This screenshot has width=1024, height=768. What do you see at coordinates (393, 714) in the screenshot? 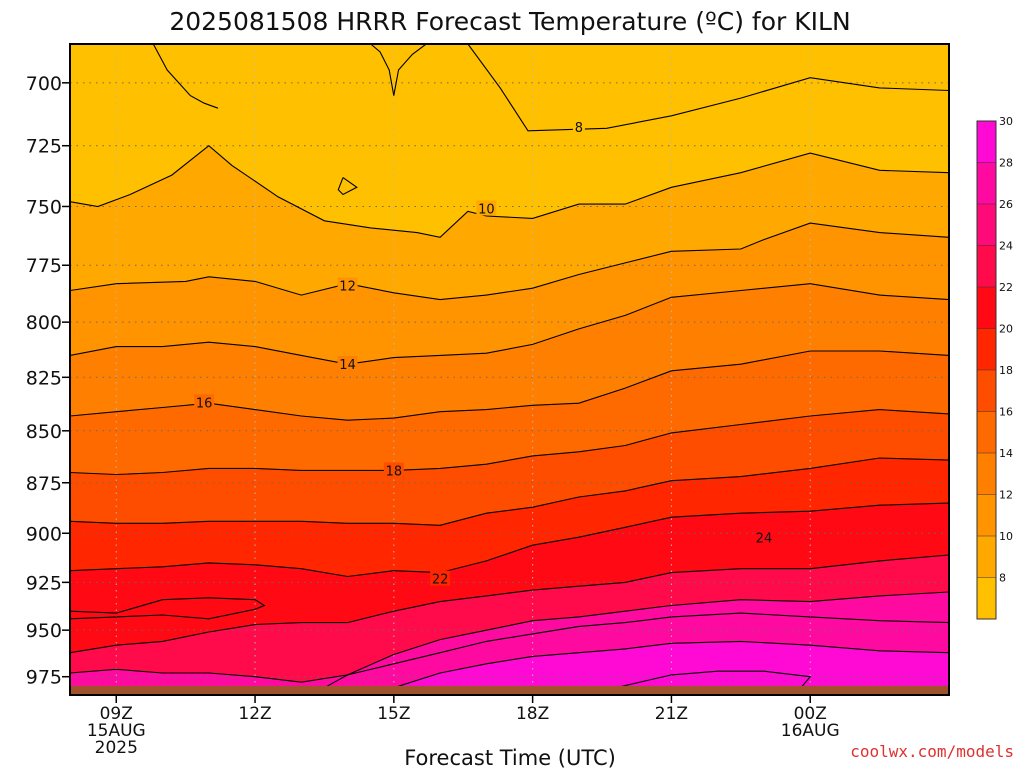
I see `x-tick-label-15-0: 15Z` at bounding box center [393, 714].